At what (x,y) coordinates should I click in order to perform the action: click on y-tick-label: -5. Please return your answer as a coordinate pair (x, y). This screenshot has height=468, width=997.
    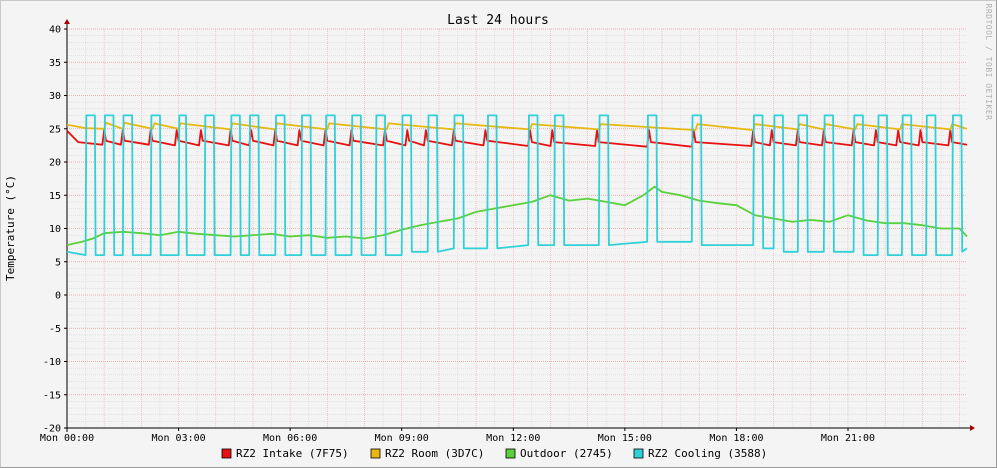
    Looking at the image, I should click on (55, 329).